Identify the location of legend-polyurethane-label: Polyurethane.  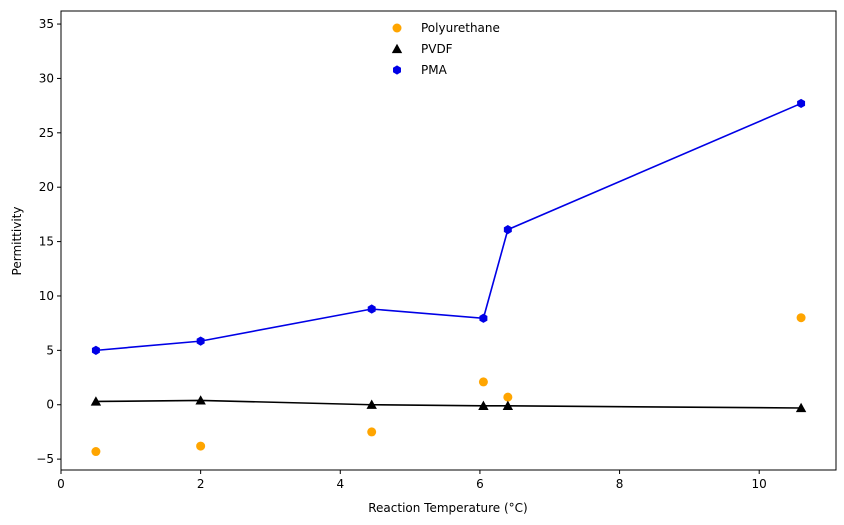
(460, 28).